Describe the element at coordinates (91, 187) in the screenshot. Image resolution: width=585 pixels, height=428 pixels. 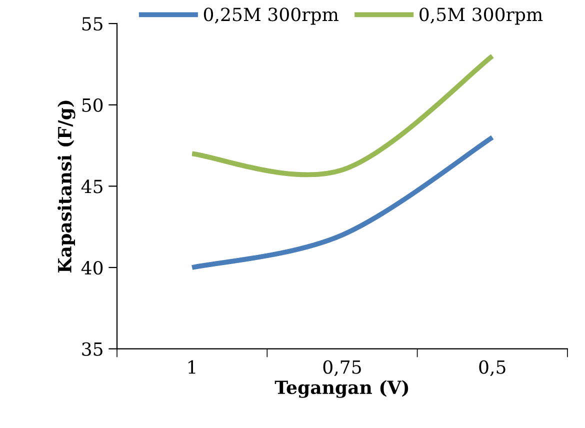
I see `y-tick-label: 45` at that location.